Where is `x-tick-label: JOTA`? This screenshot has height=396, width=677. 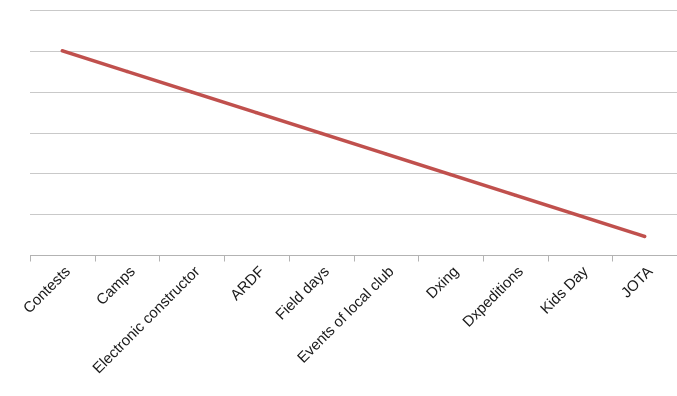
x-tick-label: JOTA is located at coordinates (637, 282).